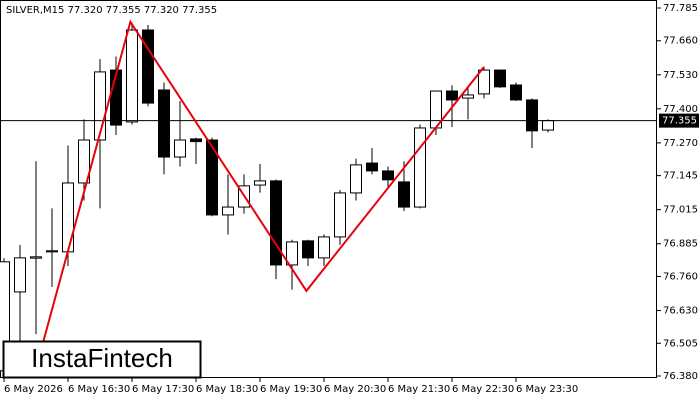 The image size is (700, 400). I want to click on x-tick-label: 6 May 19:30, so click(291, 389).